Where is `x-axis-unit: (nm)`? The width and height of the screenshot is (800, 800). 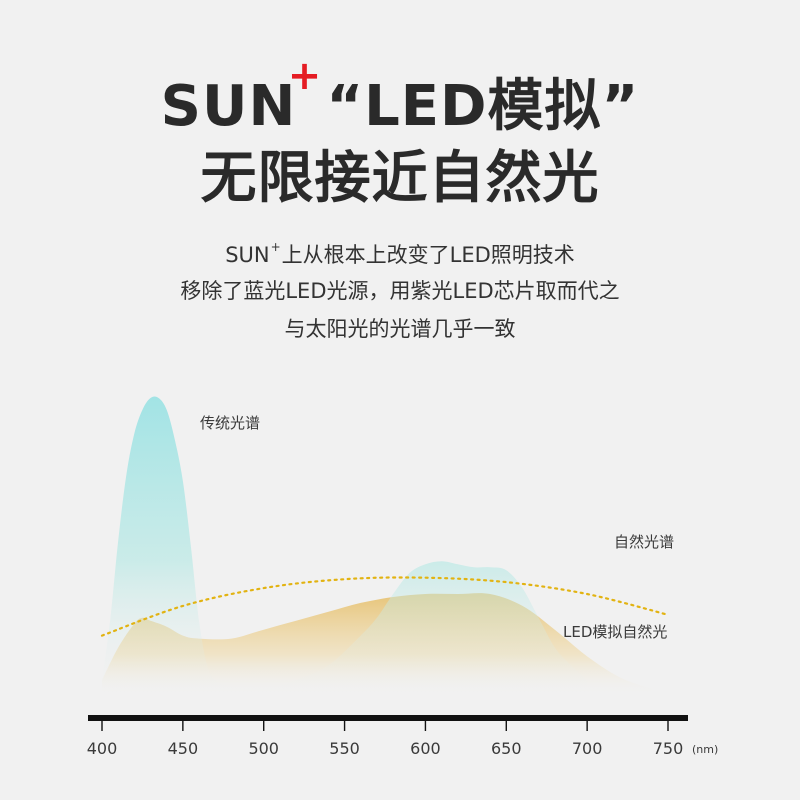 x-axis-unit: (nm) is located at coordinates (705, 749).